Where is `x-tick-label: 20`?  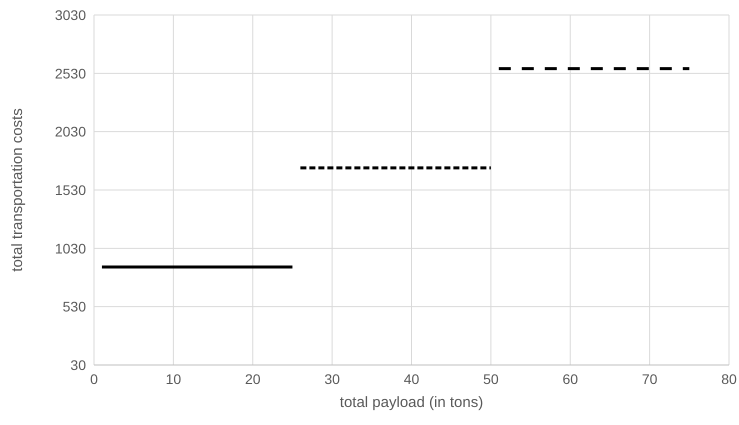 x-tick-label: 20 is located at coordinates (252, 379).